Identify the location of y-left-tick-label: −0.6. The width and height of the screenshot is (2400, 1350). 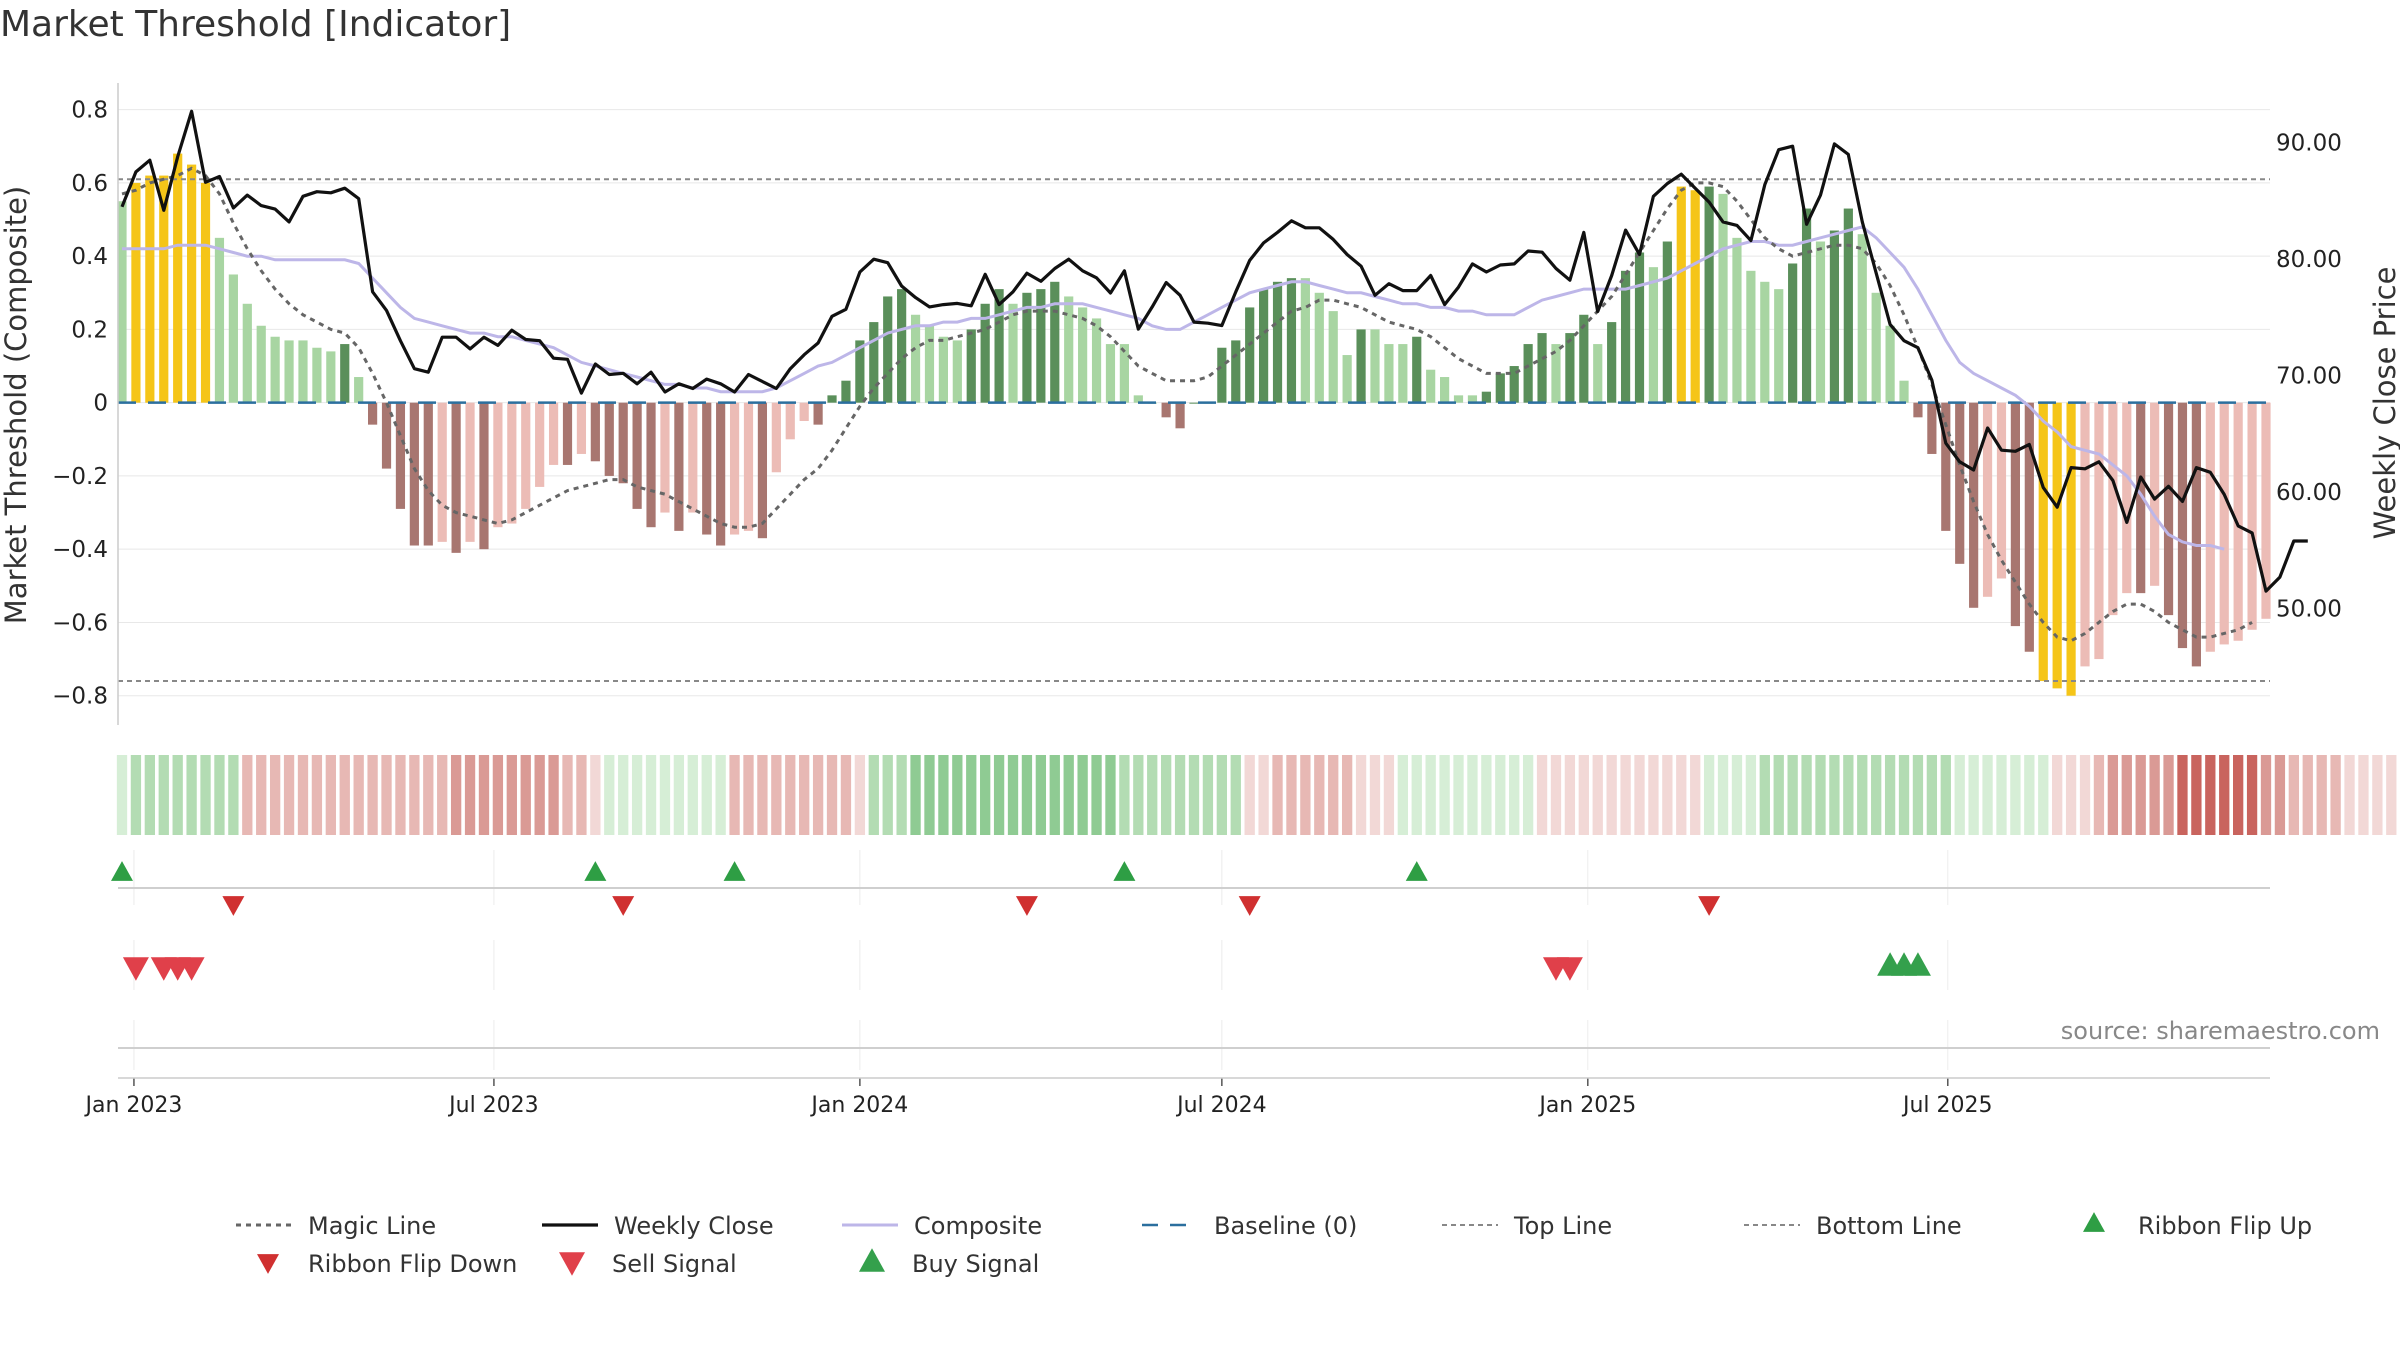
(80, 623).